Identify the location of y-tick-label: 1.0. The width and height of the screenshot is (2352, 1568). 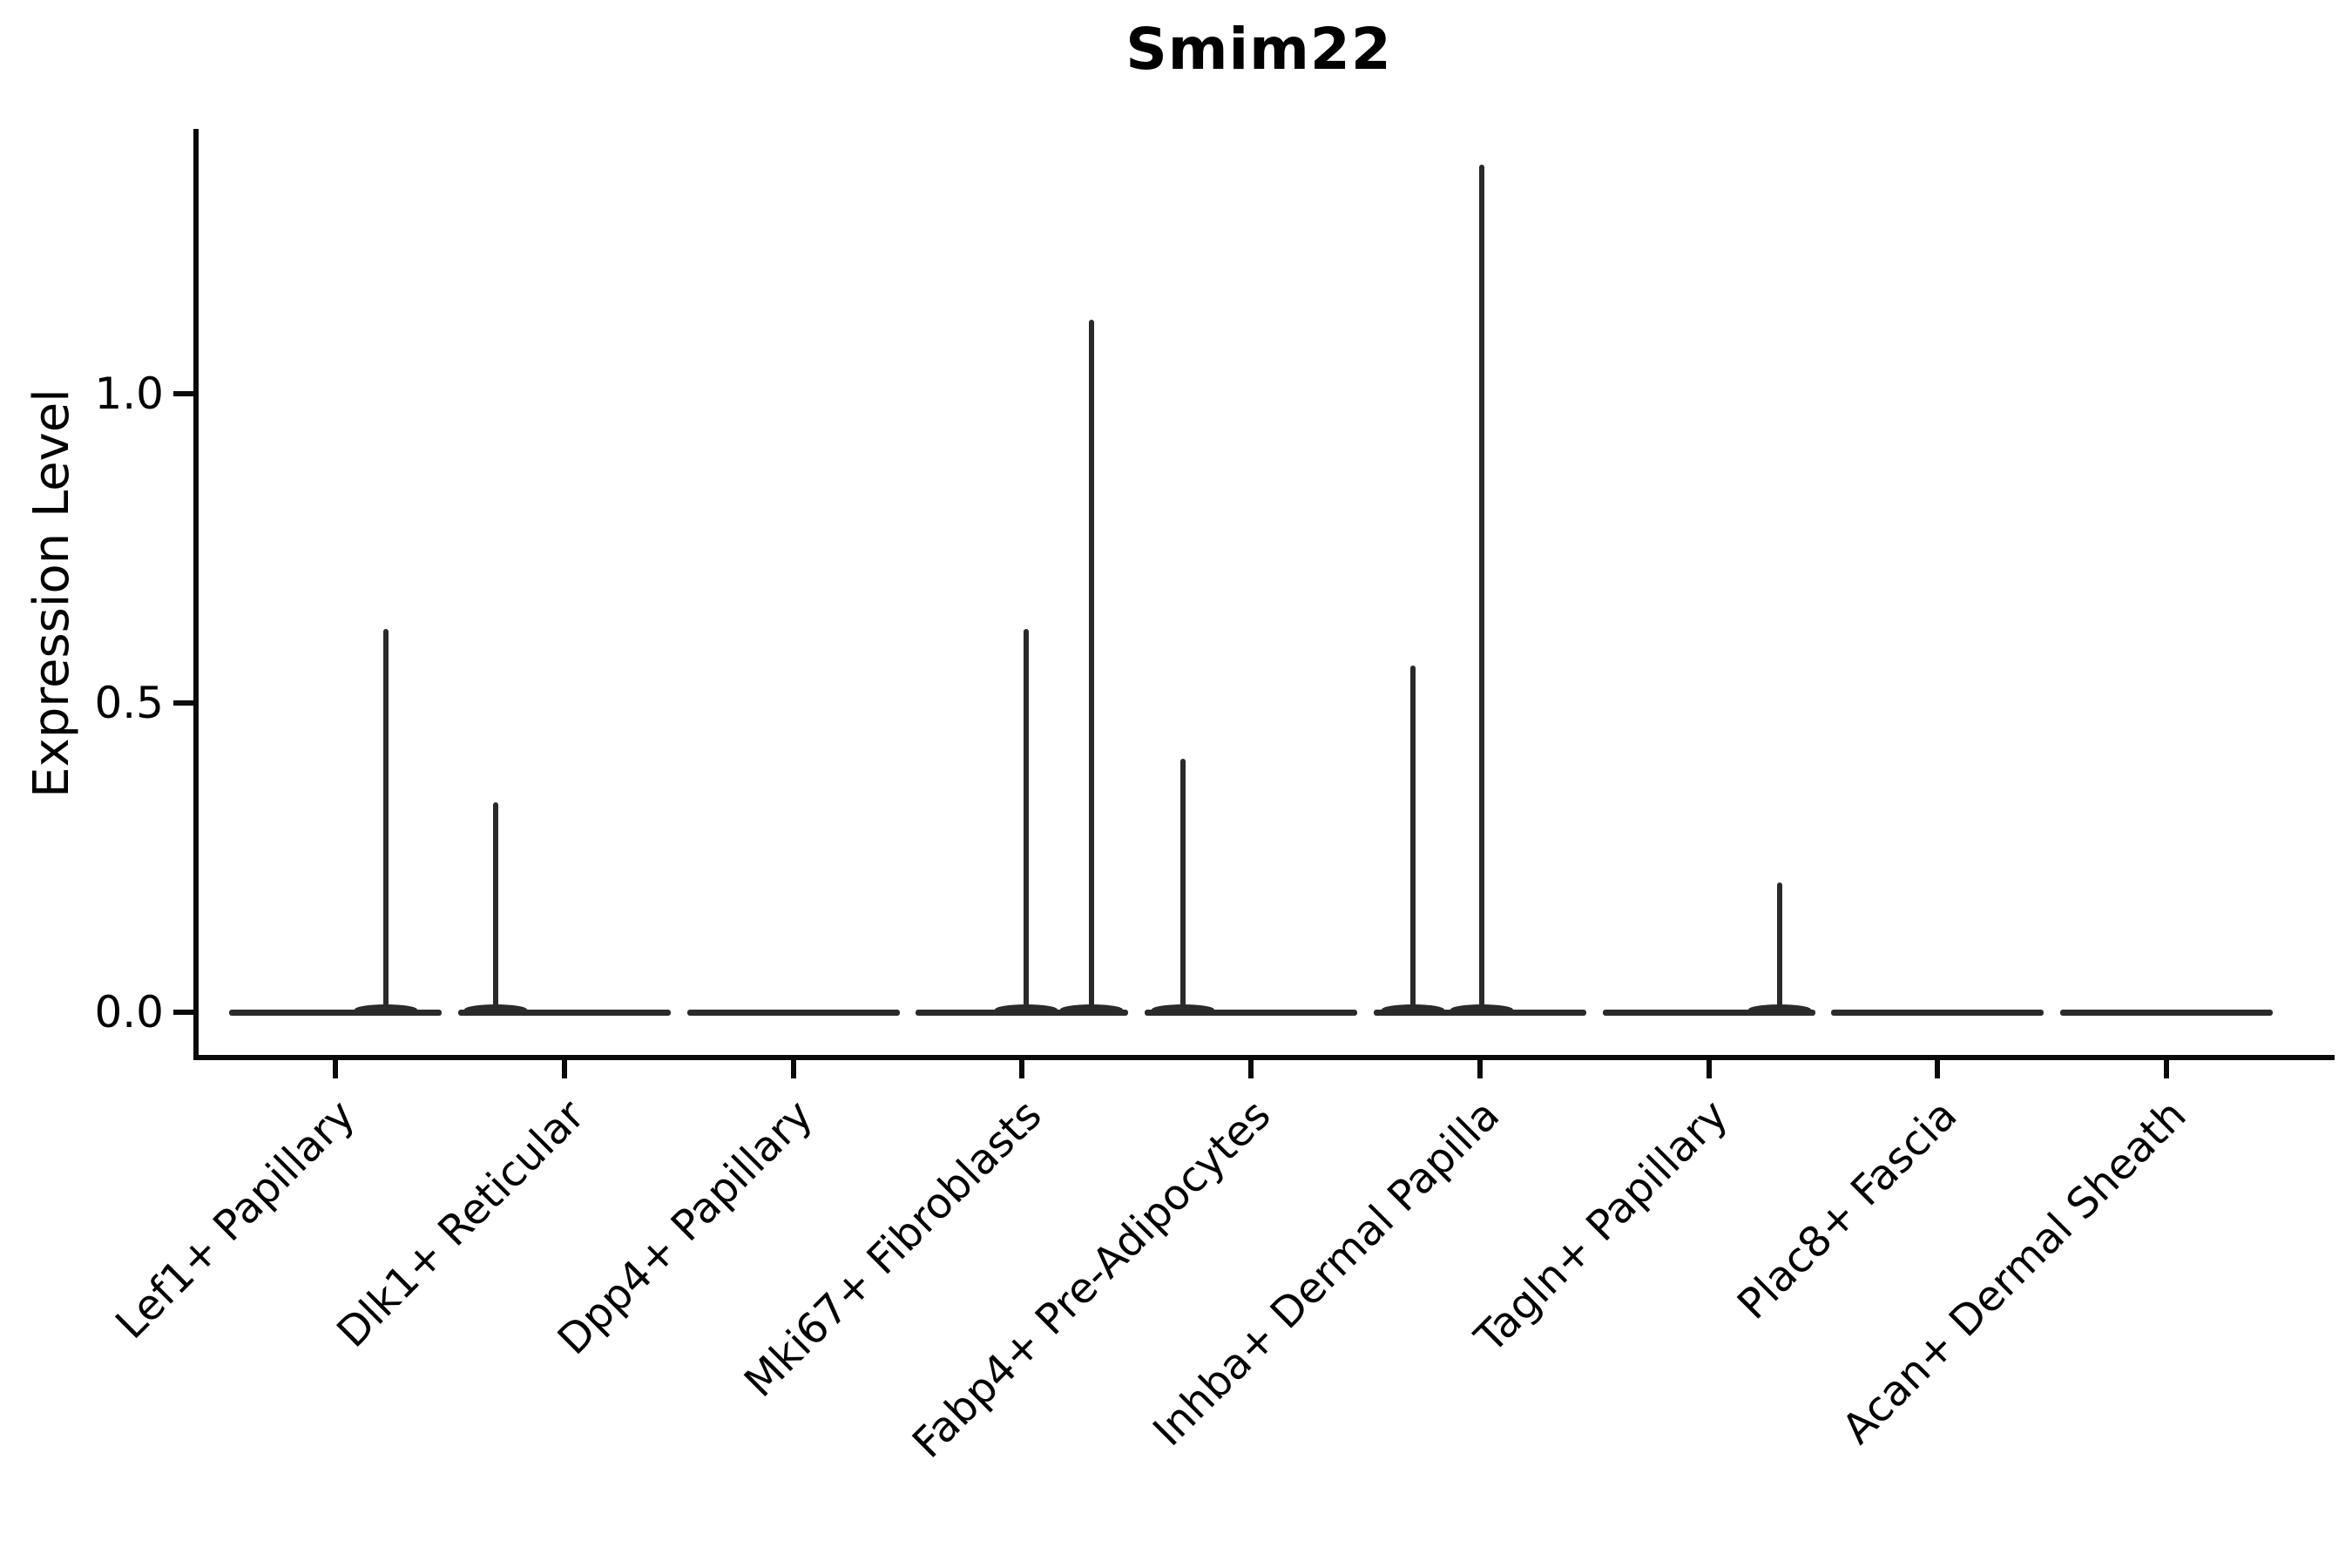
(129, 393).